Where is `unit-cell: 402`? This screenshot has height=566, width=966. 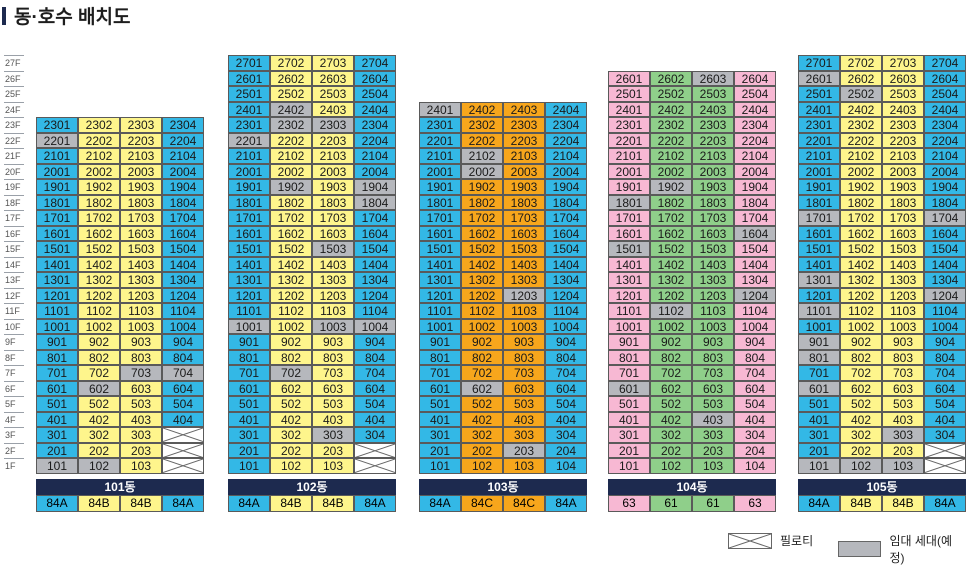 unit-cell: 402 is located at coordinates (861, 419).